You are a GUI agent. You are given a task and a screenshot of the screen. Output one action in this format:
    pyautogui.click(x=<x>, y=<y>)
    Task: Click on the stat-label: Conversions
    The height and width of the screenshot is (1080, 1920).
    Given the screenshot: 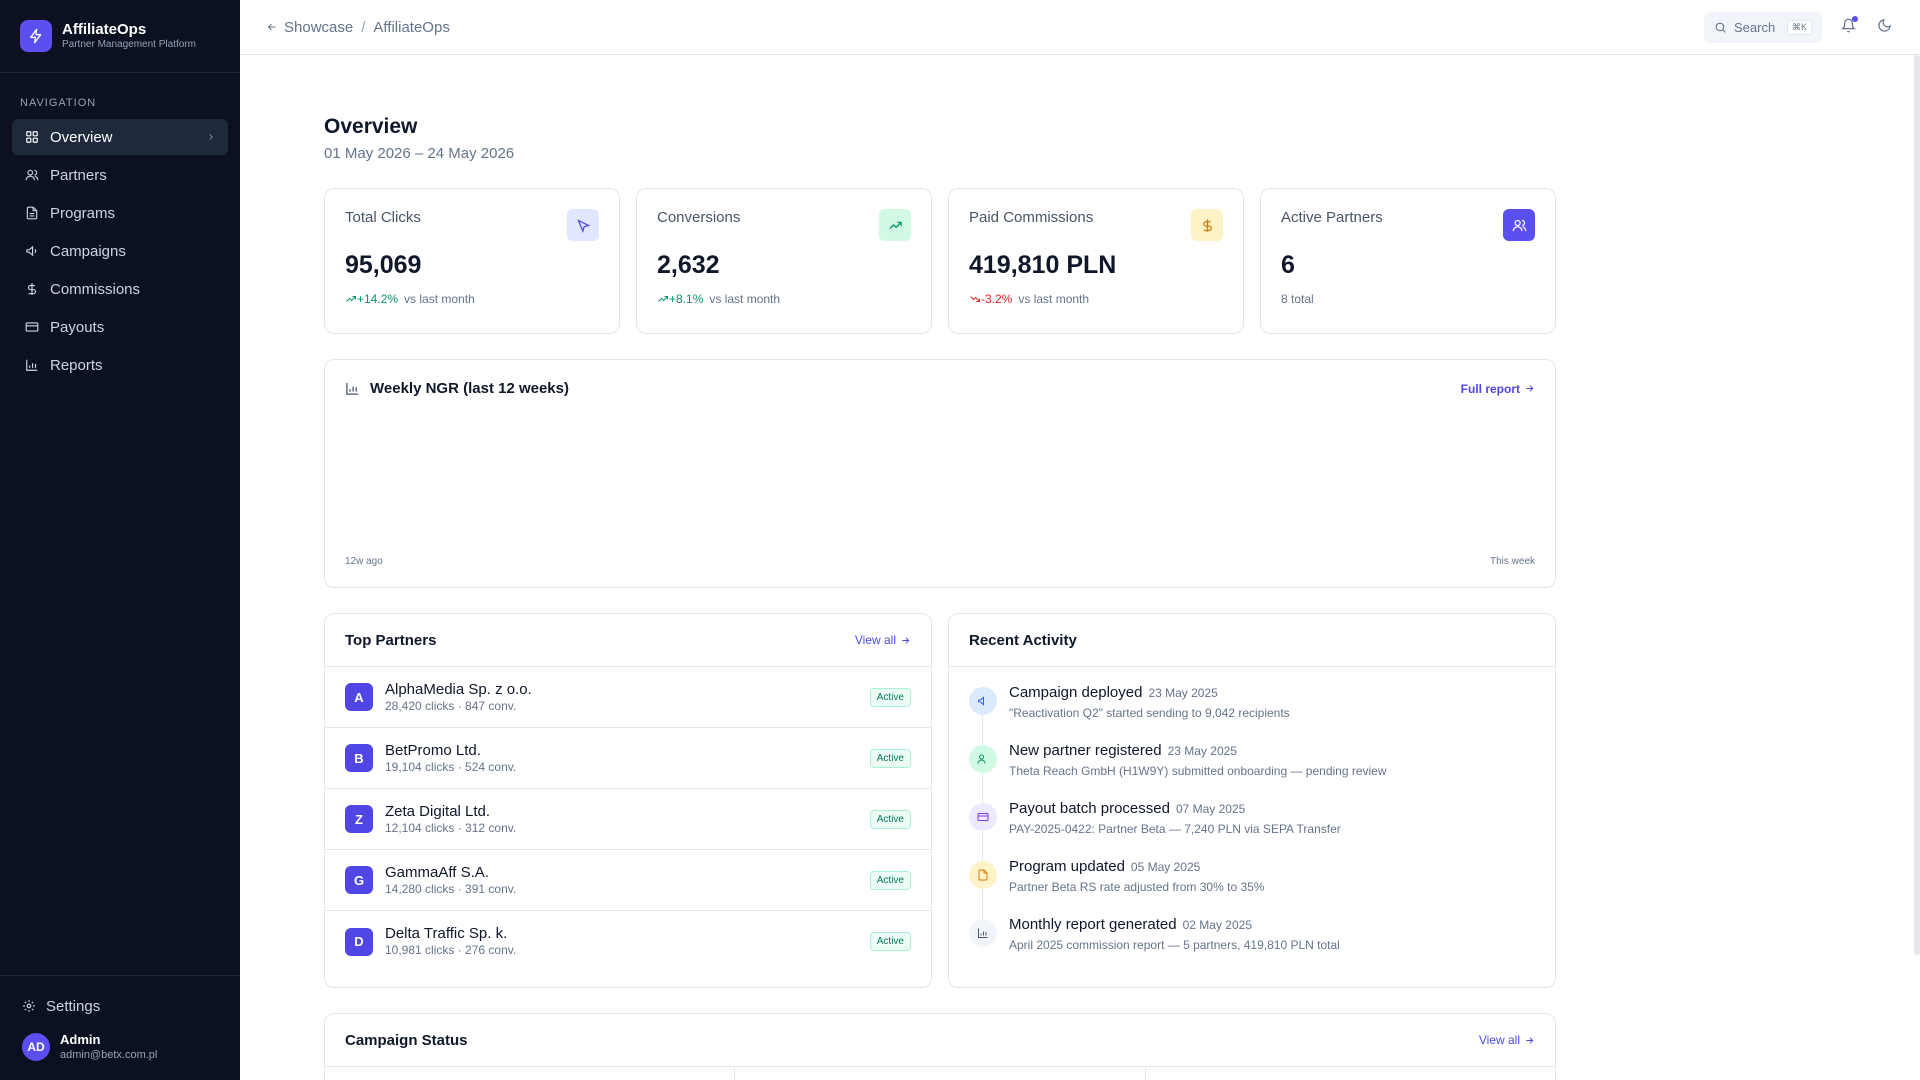 What is the action you would take?
    pyautogui.click(x=699, y=217)
    